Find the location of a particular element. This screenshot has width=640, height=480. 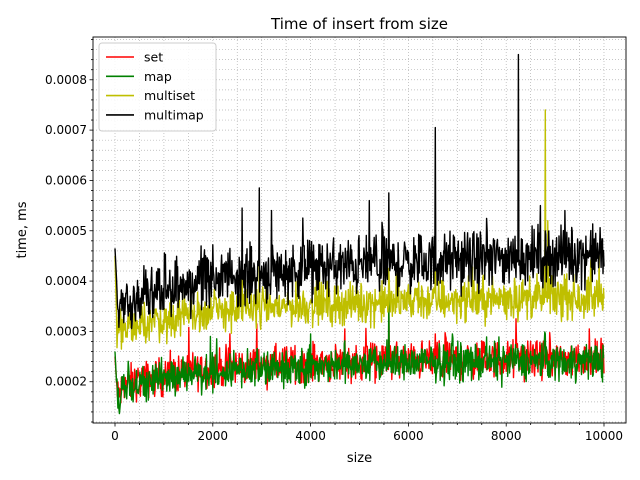

y-tick-label: 0.0004 is located at coordinates (66, 281).